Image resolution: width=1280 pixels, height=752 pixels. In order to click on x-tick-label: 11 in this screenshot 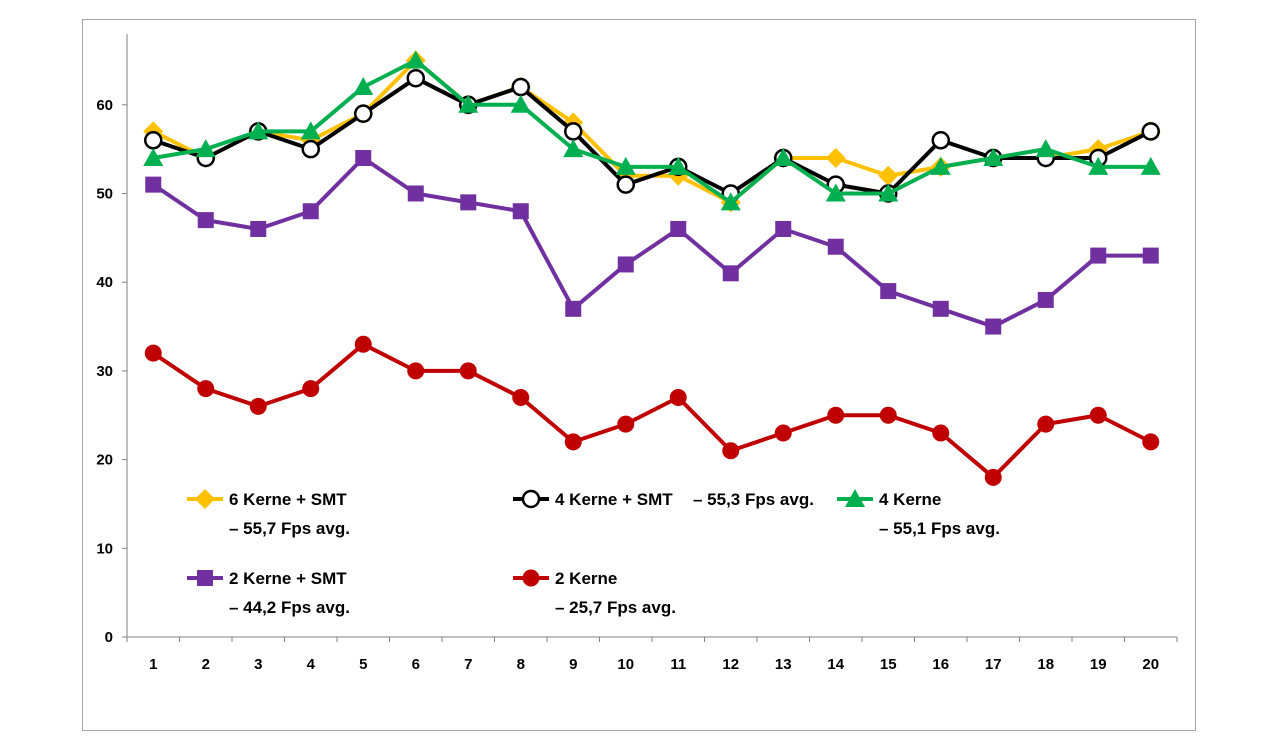, I will do `click(678, 664)`.